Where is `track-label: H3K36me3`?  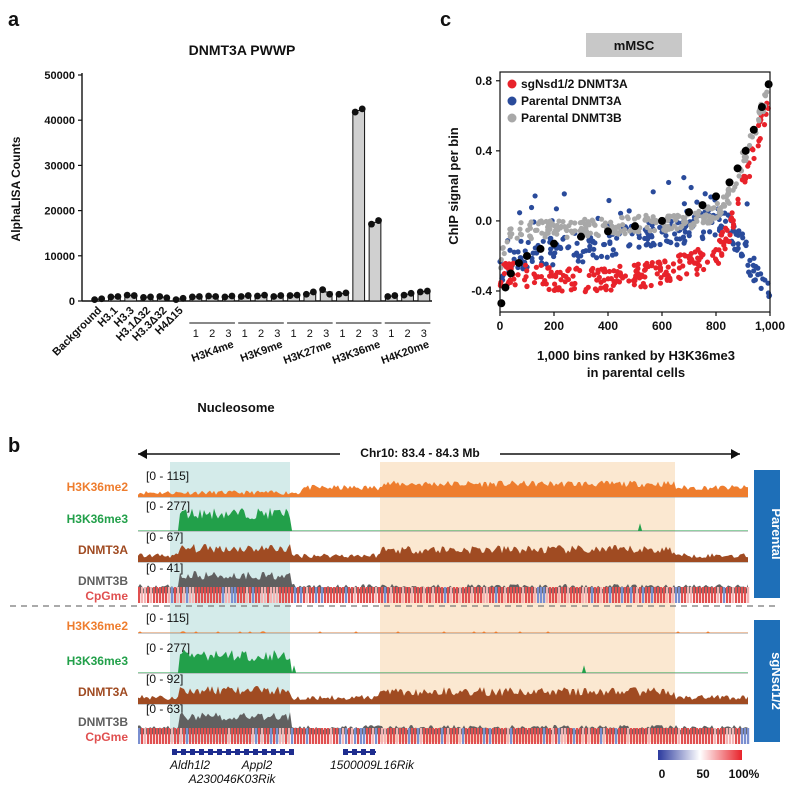
track-label: H3K36me3 is located at coordinates (98, 519).